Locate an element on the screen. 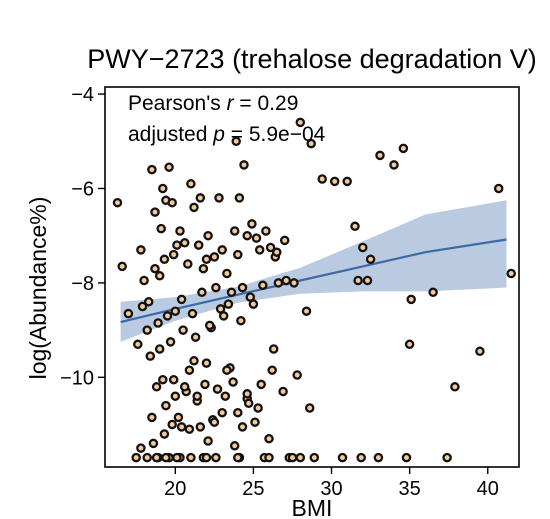  x-axis-label: BMI is located at coordinates (312, 507).